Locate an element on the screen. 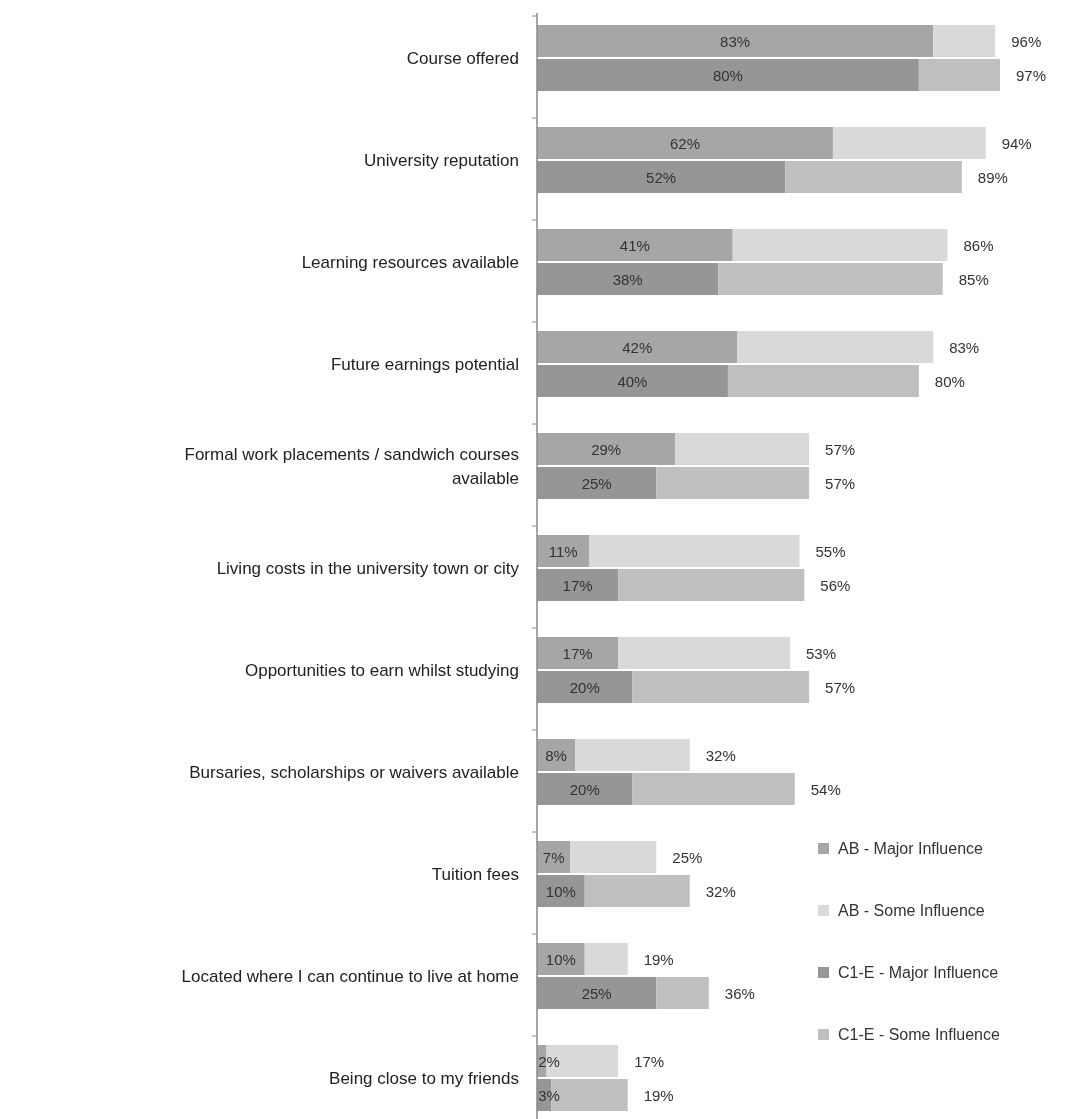 This screenshot has width=1079, height=1119. y-tick-label: Bursaries, scholarships or waivers available is located at coordinates (354, 772).